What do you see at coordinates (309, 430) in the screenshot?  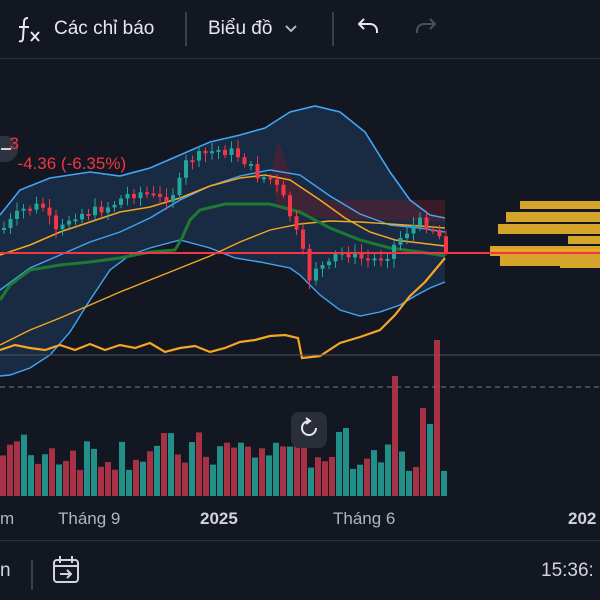 I see `reset-view-button` at bounding box center [309, 430].